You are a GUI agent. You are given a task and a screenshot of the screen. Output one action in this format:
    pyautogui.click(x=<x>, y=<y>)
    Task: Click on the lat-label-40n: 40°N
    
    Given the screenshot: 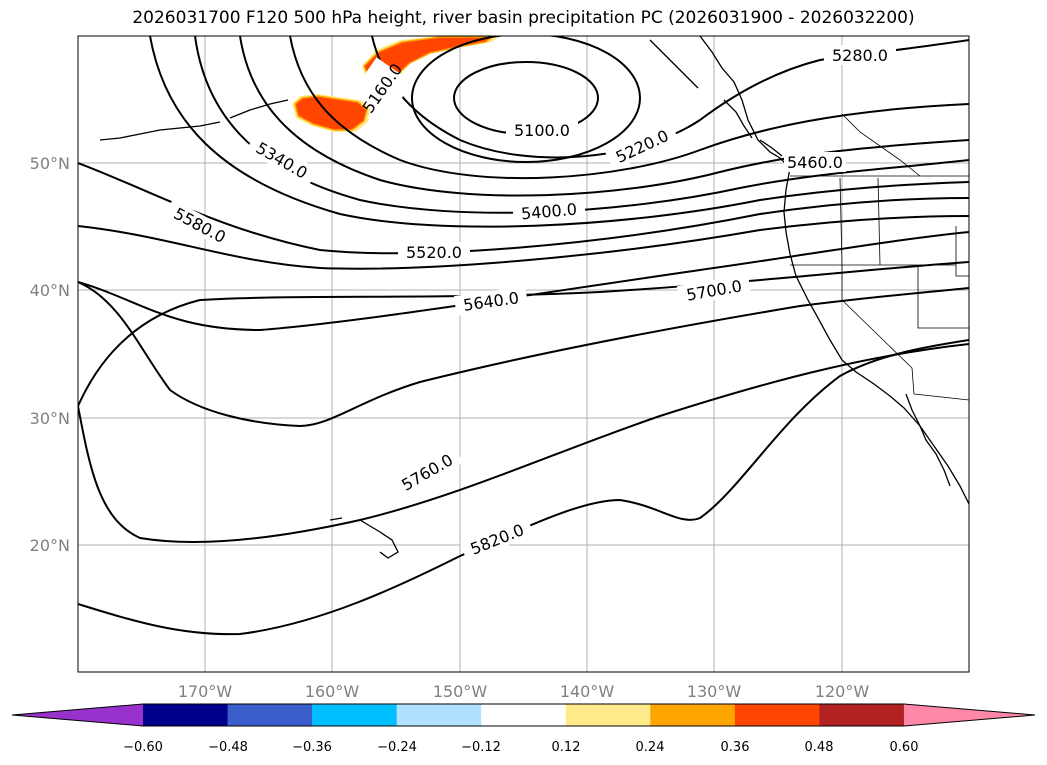 What is the action you would take?
    pyautogui.click(x=50, y=290)
    